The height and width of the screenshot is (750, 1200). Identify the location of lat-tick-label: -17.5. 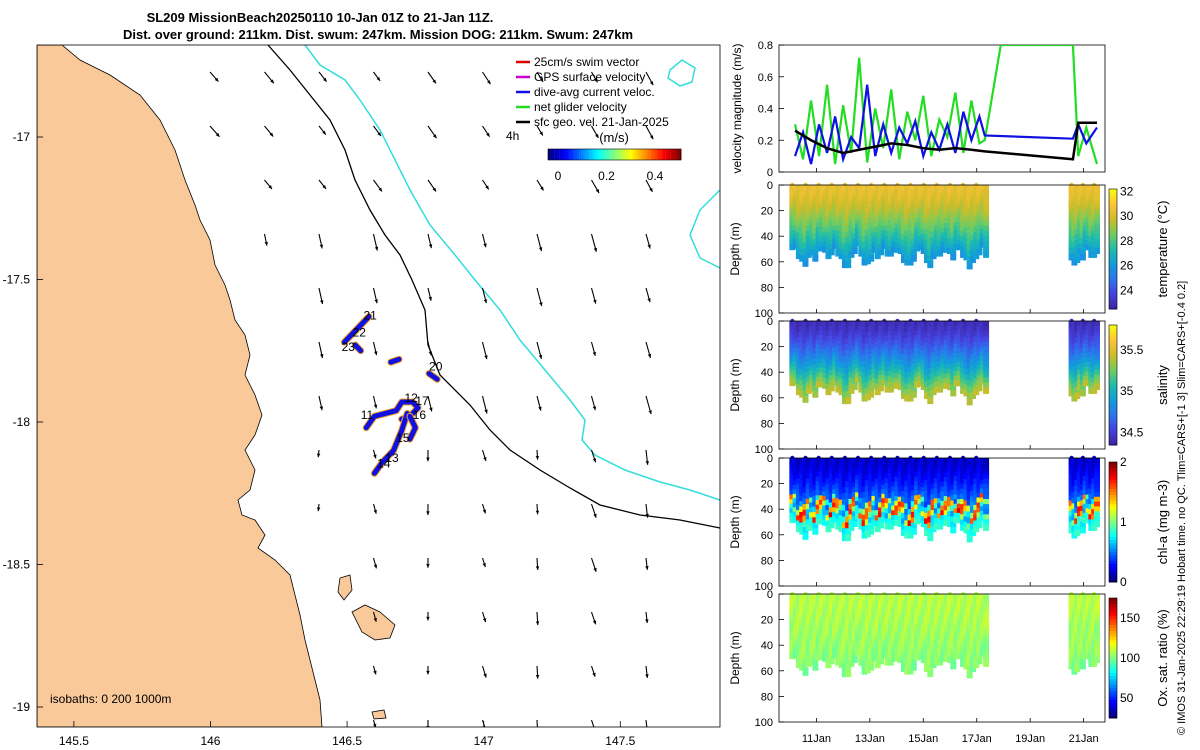
(17, 280).